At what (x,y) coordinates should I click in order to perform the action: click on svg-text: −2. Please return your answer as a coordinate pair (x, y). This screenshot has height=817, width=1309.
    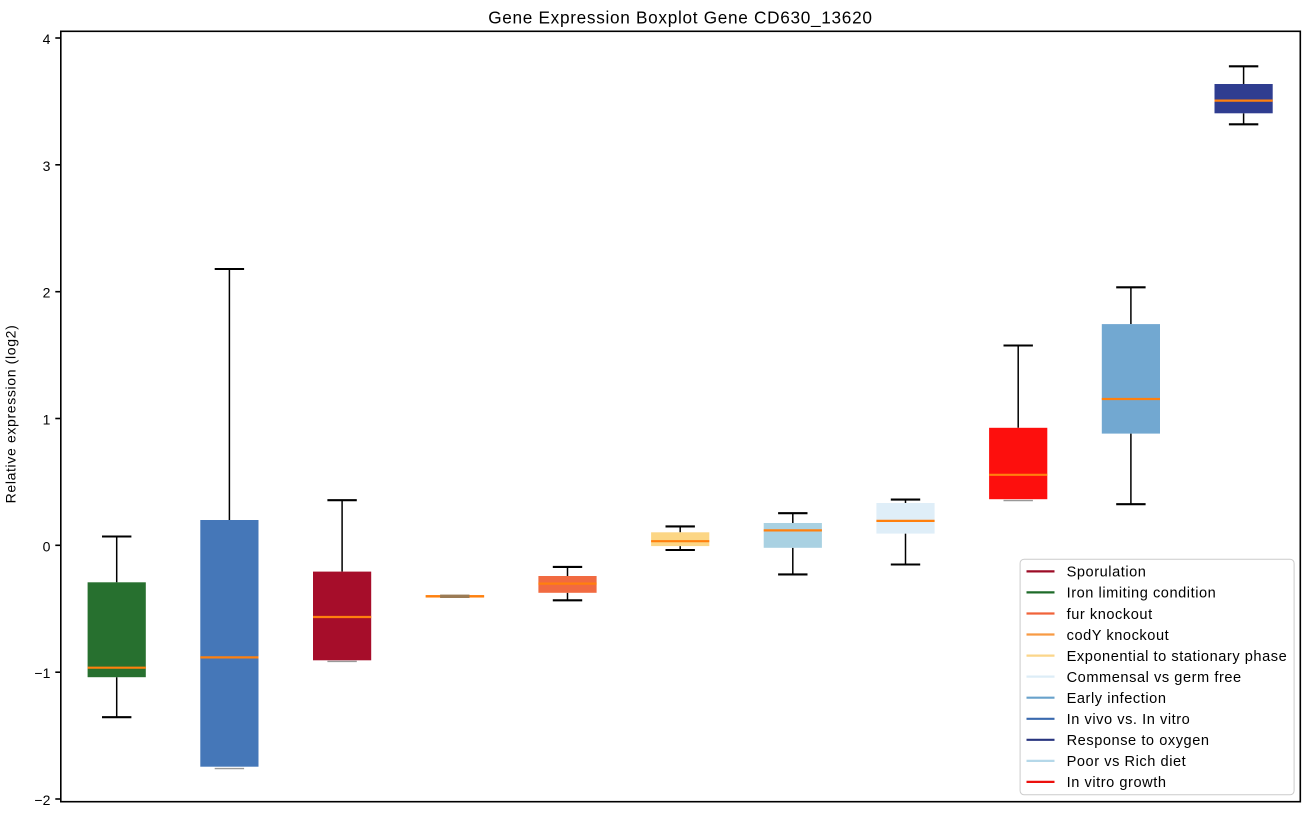
    Looking at the image, I should click on (42, 800).